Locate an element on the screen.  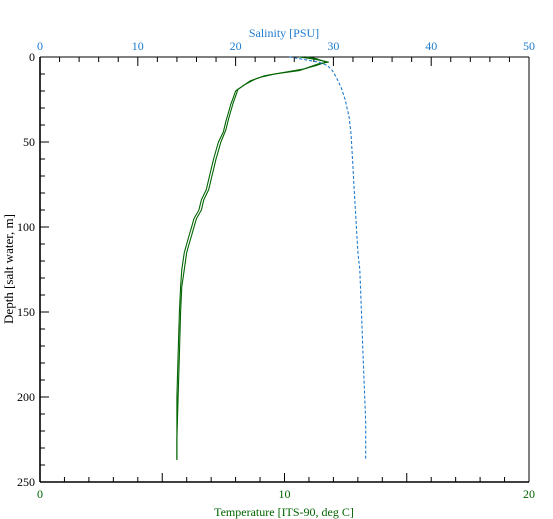
salinity-tick-label: 20 is located at coordinates (236, 46).